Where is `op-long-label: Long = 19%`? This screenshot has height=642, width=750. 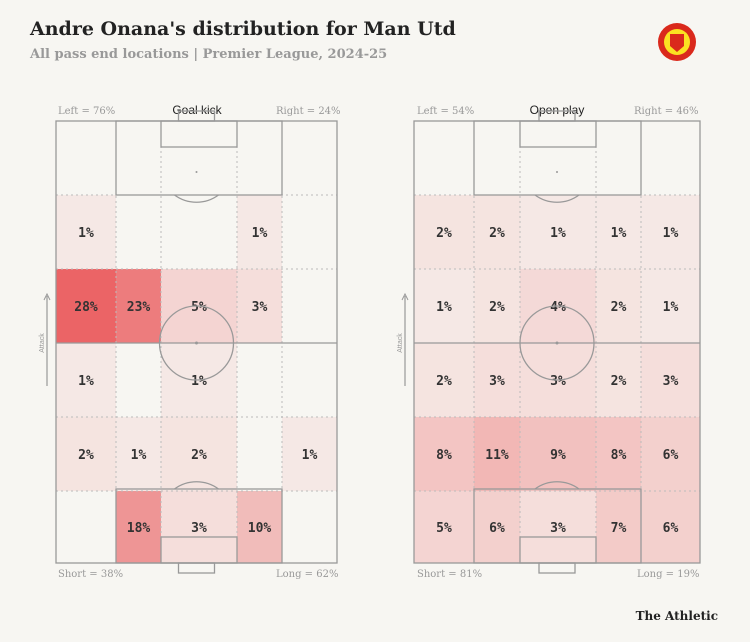 op-long-label: Long = 19% is located at coordinates (668, 574).